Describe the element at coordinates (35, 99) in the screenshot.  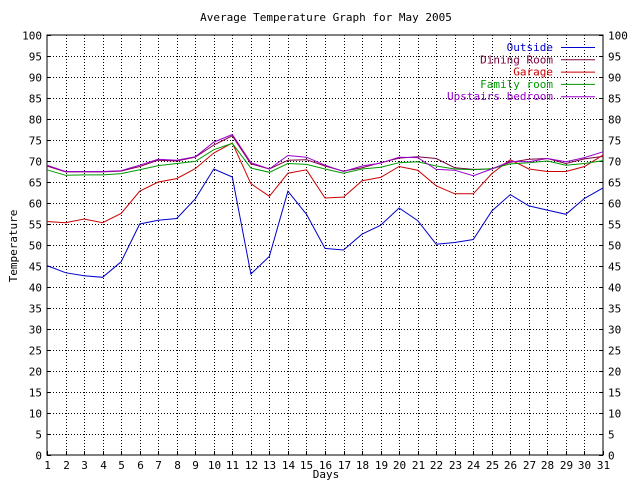
I see `y-tick-label: 85` at that location.